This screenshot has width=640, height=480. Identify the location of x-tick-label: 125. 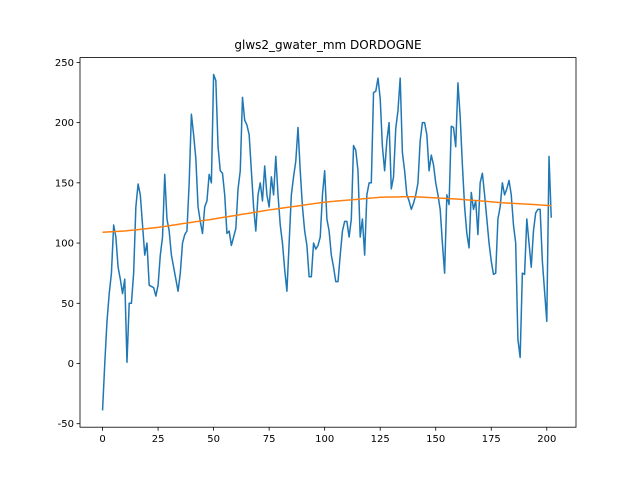
(380, 439).